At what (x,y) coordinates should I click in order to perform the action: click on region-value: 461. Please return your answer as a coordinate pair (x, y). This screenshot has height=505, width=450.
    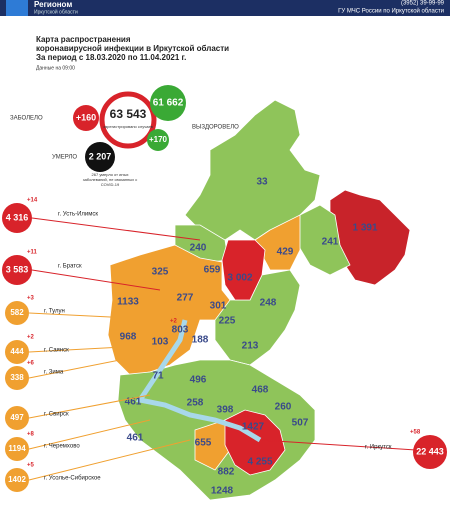
    Looking at the image, I should click on (133, 402).